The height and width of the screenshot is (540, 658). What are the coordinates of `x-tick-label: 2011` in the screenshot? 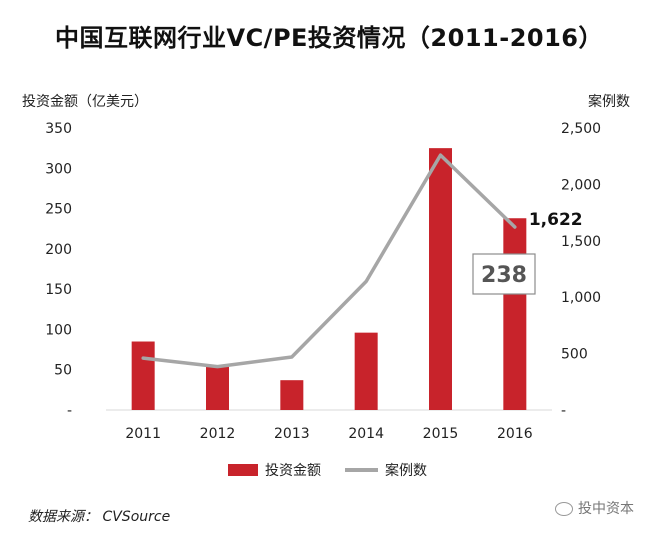 It's located at (143, 434).